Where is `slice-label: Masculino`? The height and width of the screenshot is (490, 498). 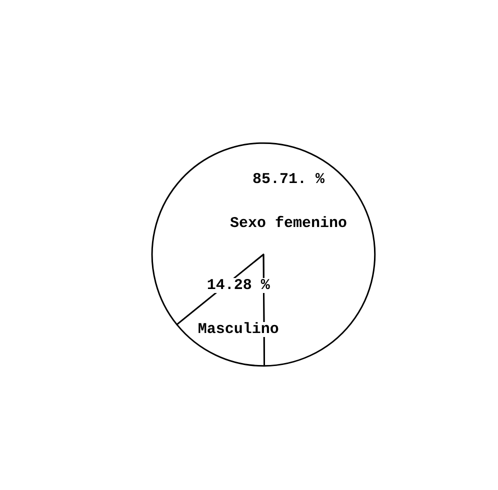
slice-label: Masculino is located at coordinates (238, 329).